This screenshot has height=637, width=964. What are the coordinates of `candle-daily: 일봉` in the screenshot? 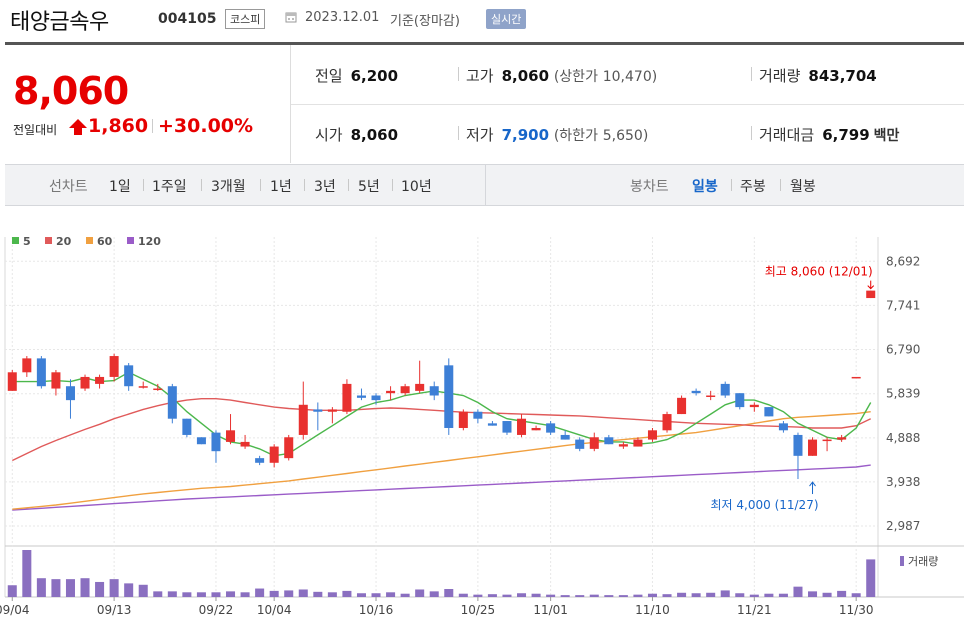 It's located at (705, 187).